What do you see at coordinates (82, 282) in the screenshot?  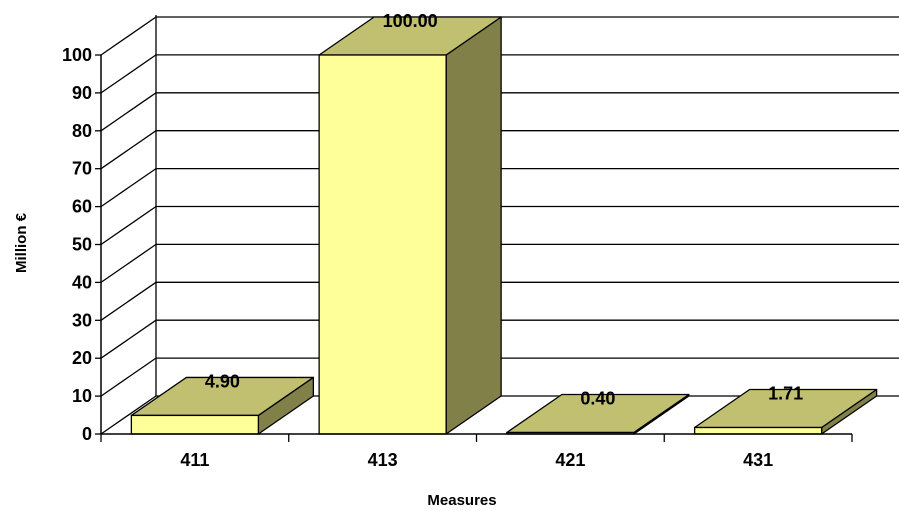 I see `y-tick-label: 40` at bounding box center [82, 282].